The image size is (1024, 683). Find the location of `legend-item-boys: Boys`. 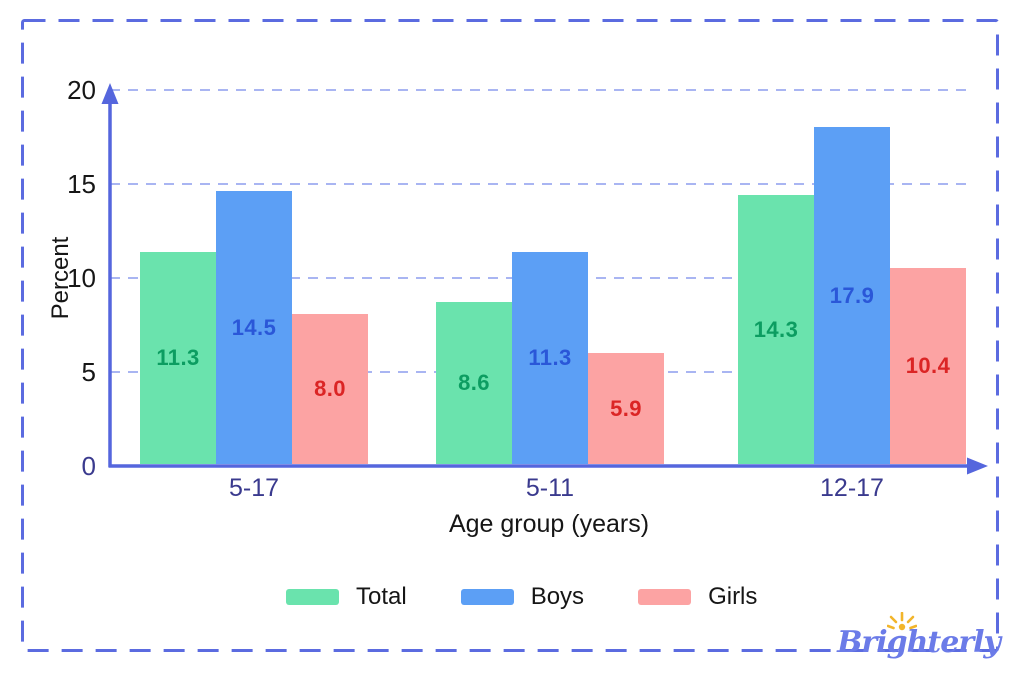

legend-item-boys: Boys is located at coordinates (522, 597).